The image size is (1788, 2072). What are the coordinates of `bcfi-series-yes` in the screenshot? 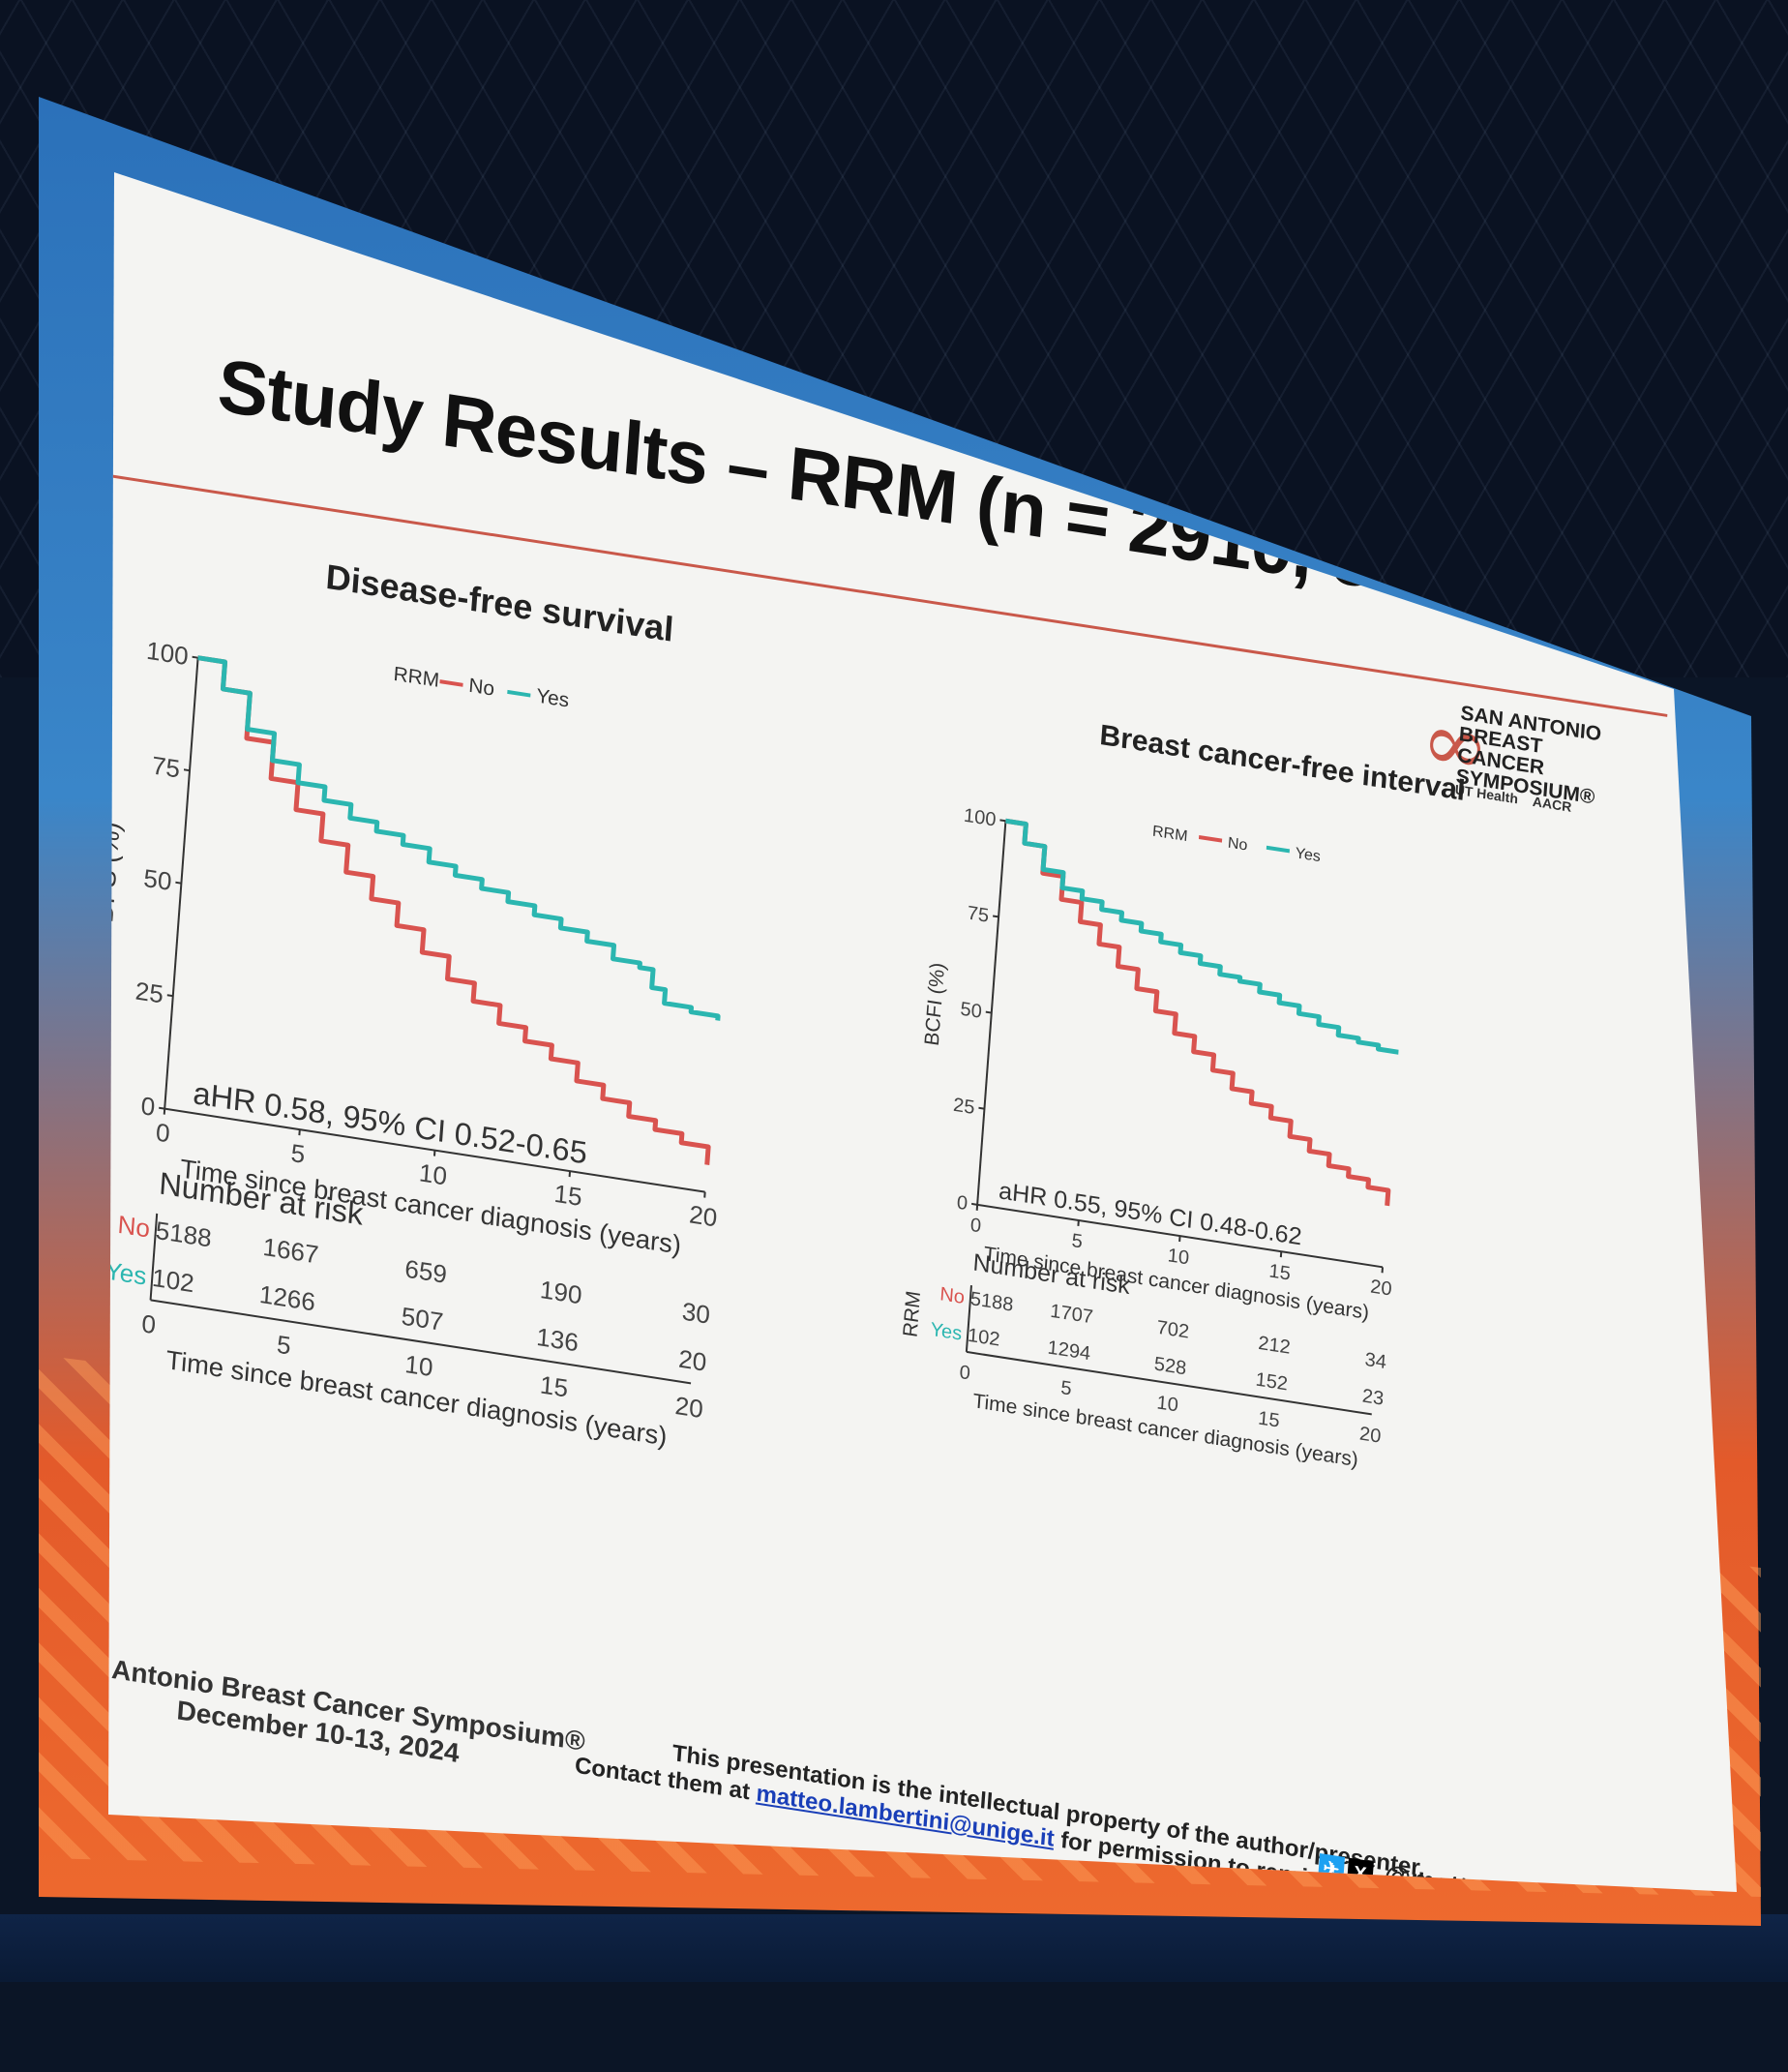 It's located at (1203, 936).